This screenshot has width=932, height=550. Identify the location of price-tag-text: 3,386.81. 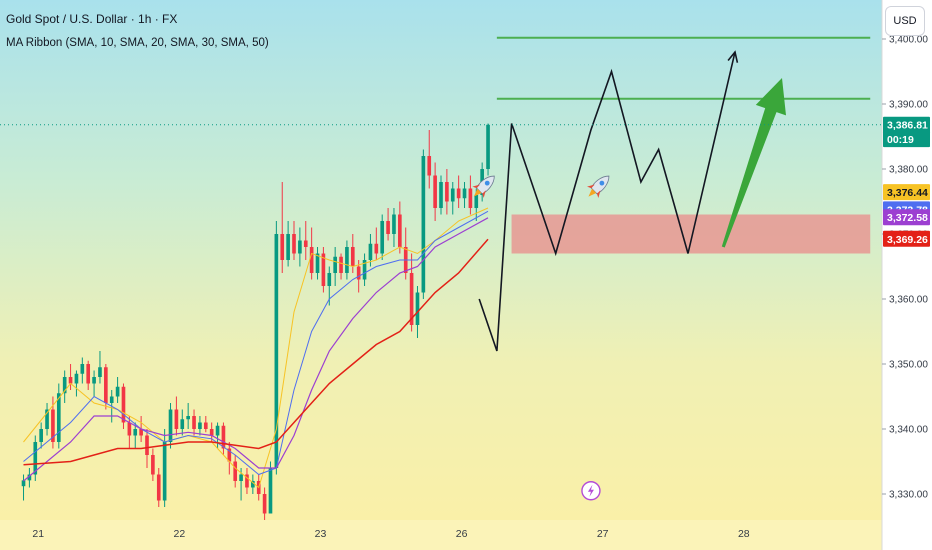
(907, 126).